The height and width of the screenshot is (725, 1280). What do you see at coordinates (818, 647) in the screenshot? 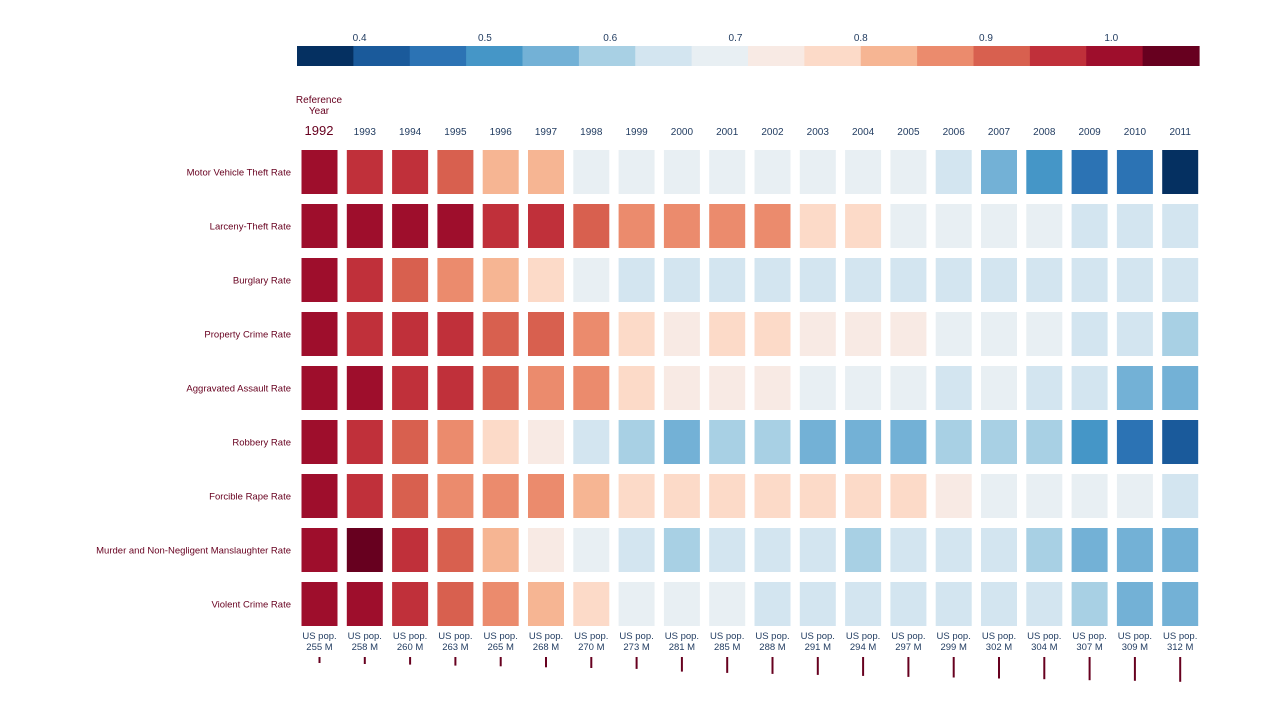
I see `population-label-line2: 291 M` at bounding box center [818, 647].